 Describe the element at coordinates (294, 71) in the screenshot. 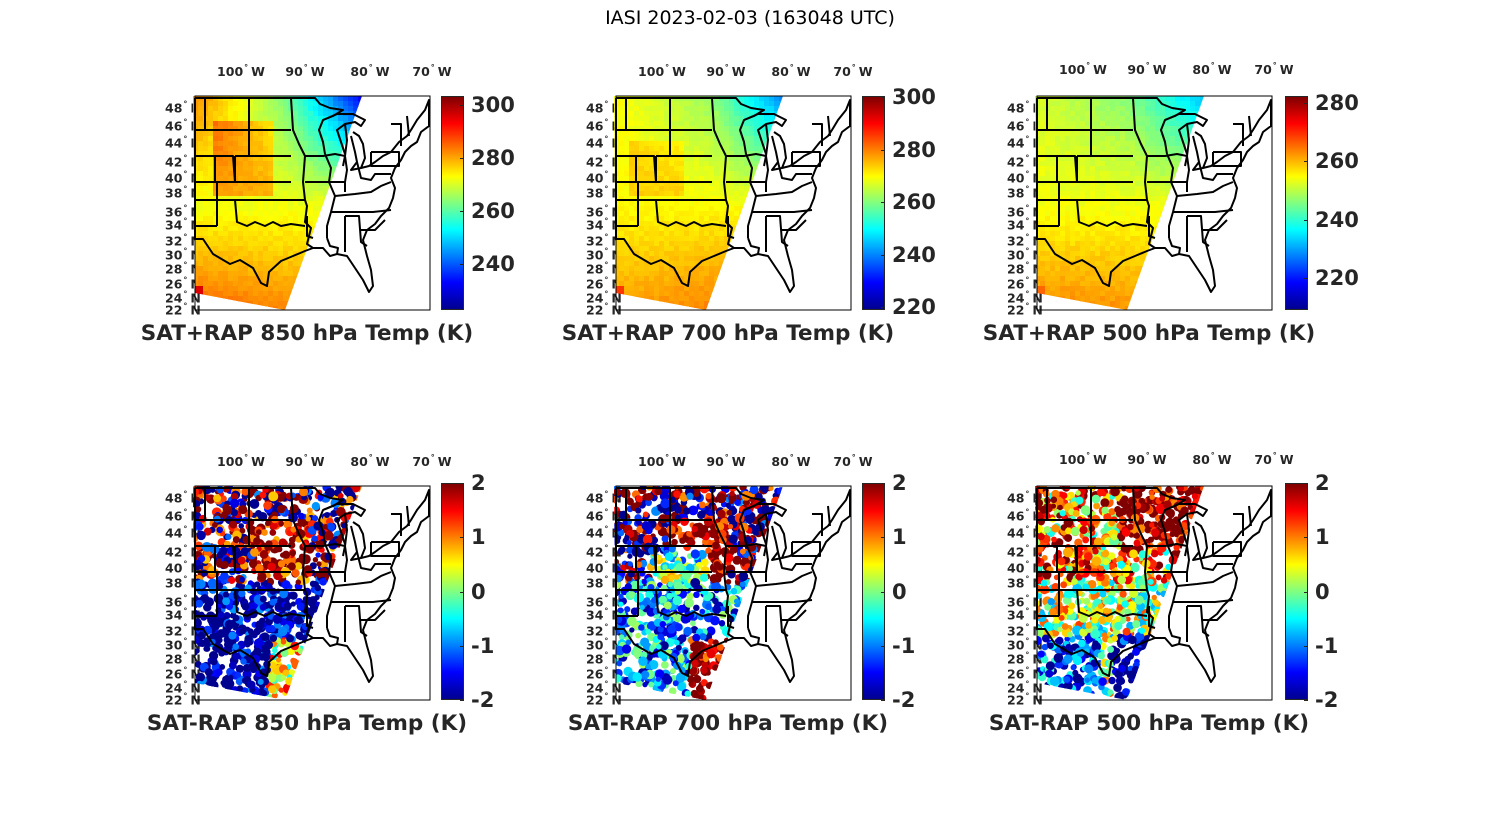

I see `longitude-value: 90` at that location.